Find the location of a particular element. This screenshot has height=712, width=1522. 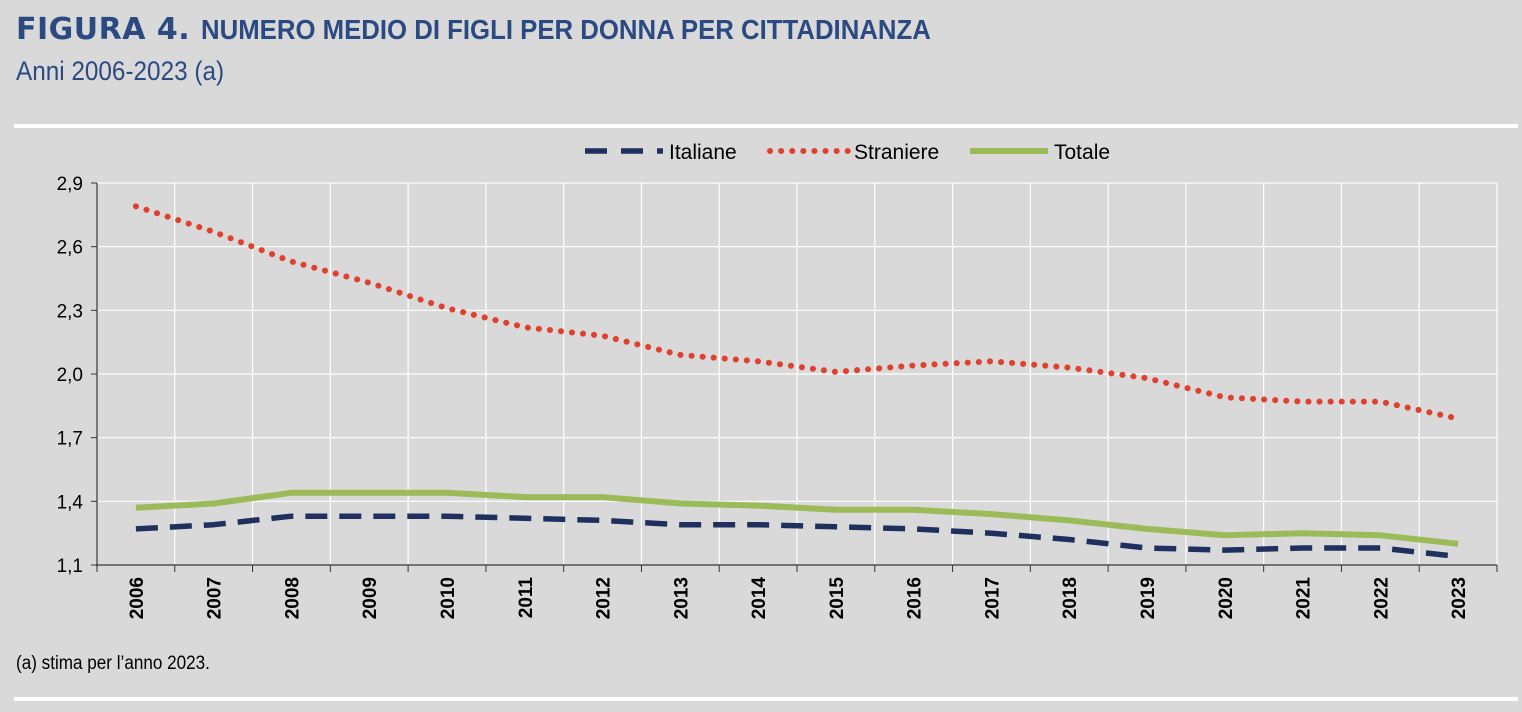

footnote: (a) stima per l’anno 2023. is located at coordinates (113, 663).